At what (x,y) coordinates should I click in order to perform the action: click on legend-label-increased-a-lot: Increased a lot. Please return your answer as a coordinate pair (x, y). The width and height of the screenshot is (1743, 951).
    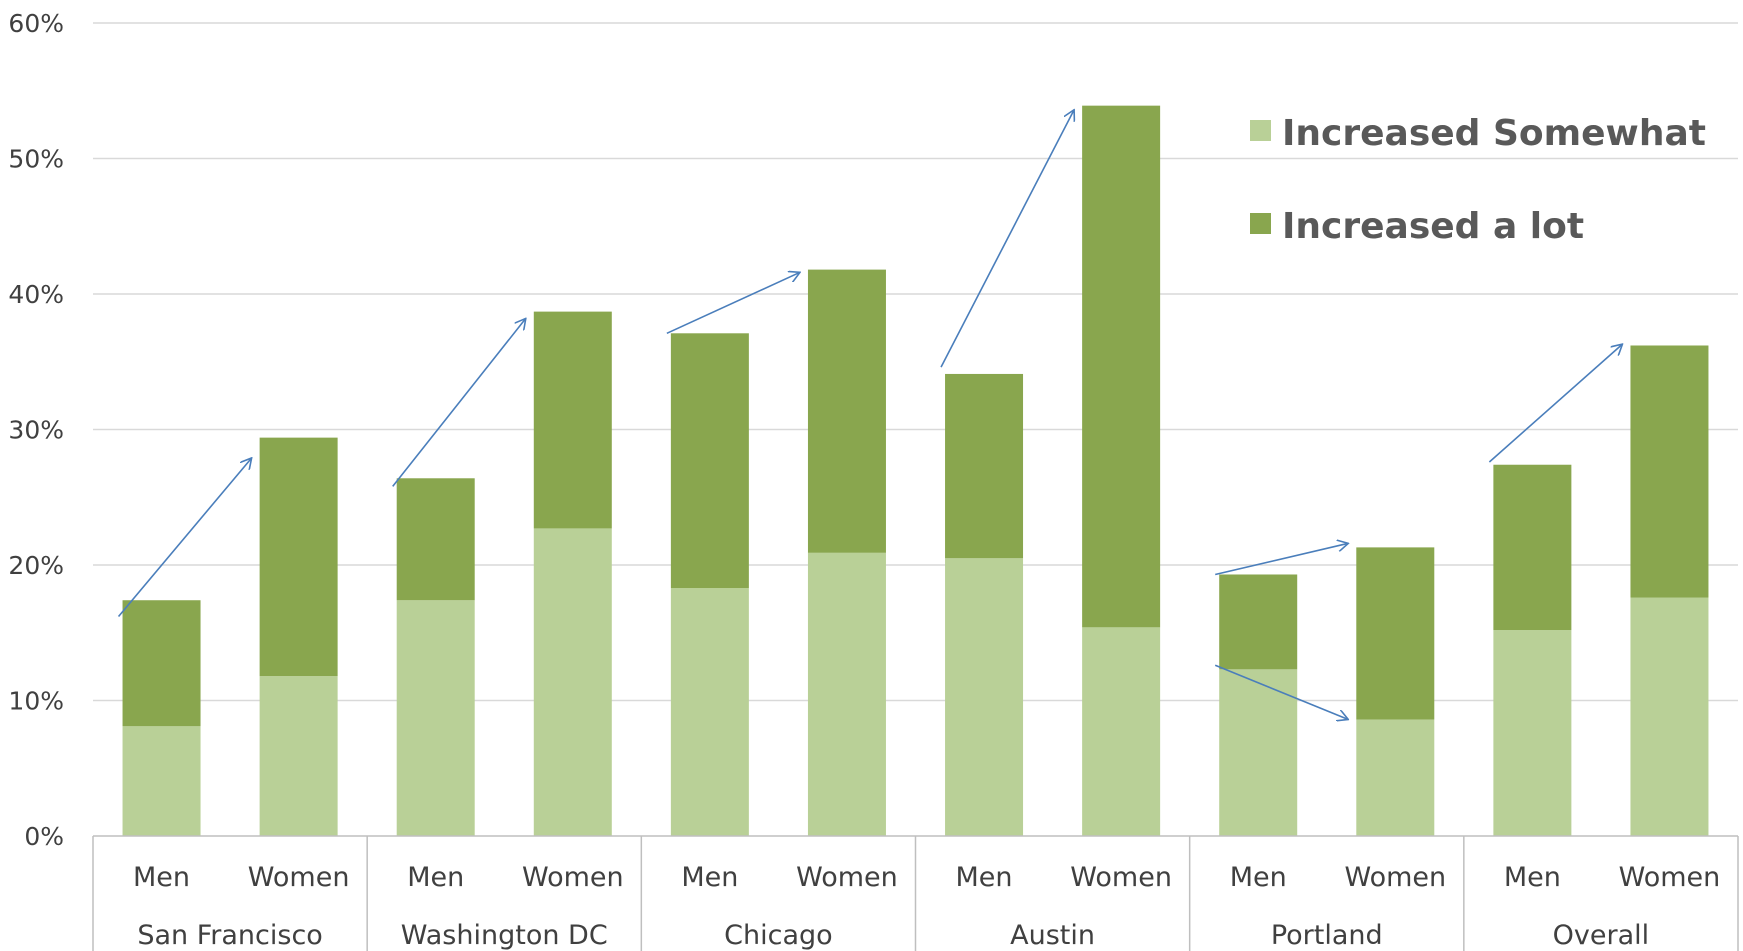
    Looking at the image, I should click on (1433, 226).